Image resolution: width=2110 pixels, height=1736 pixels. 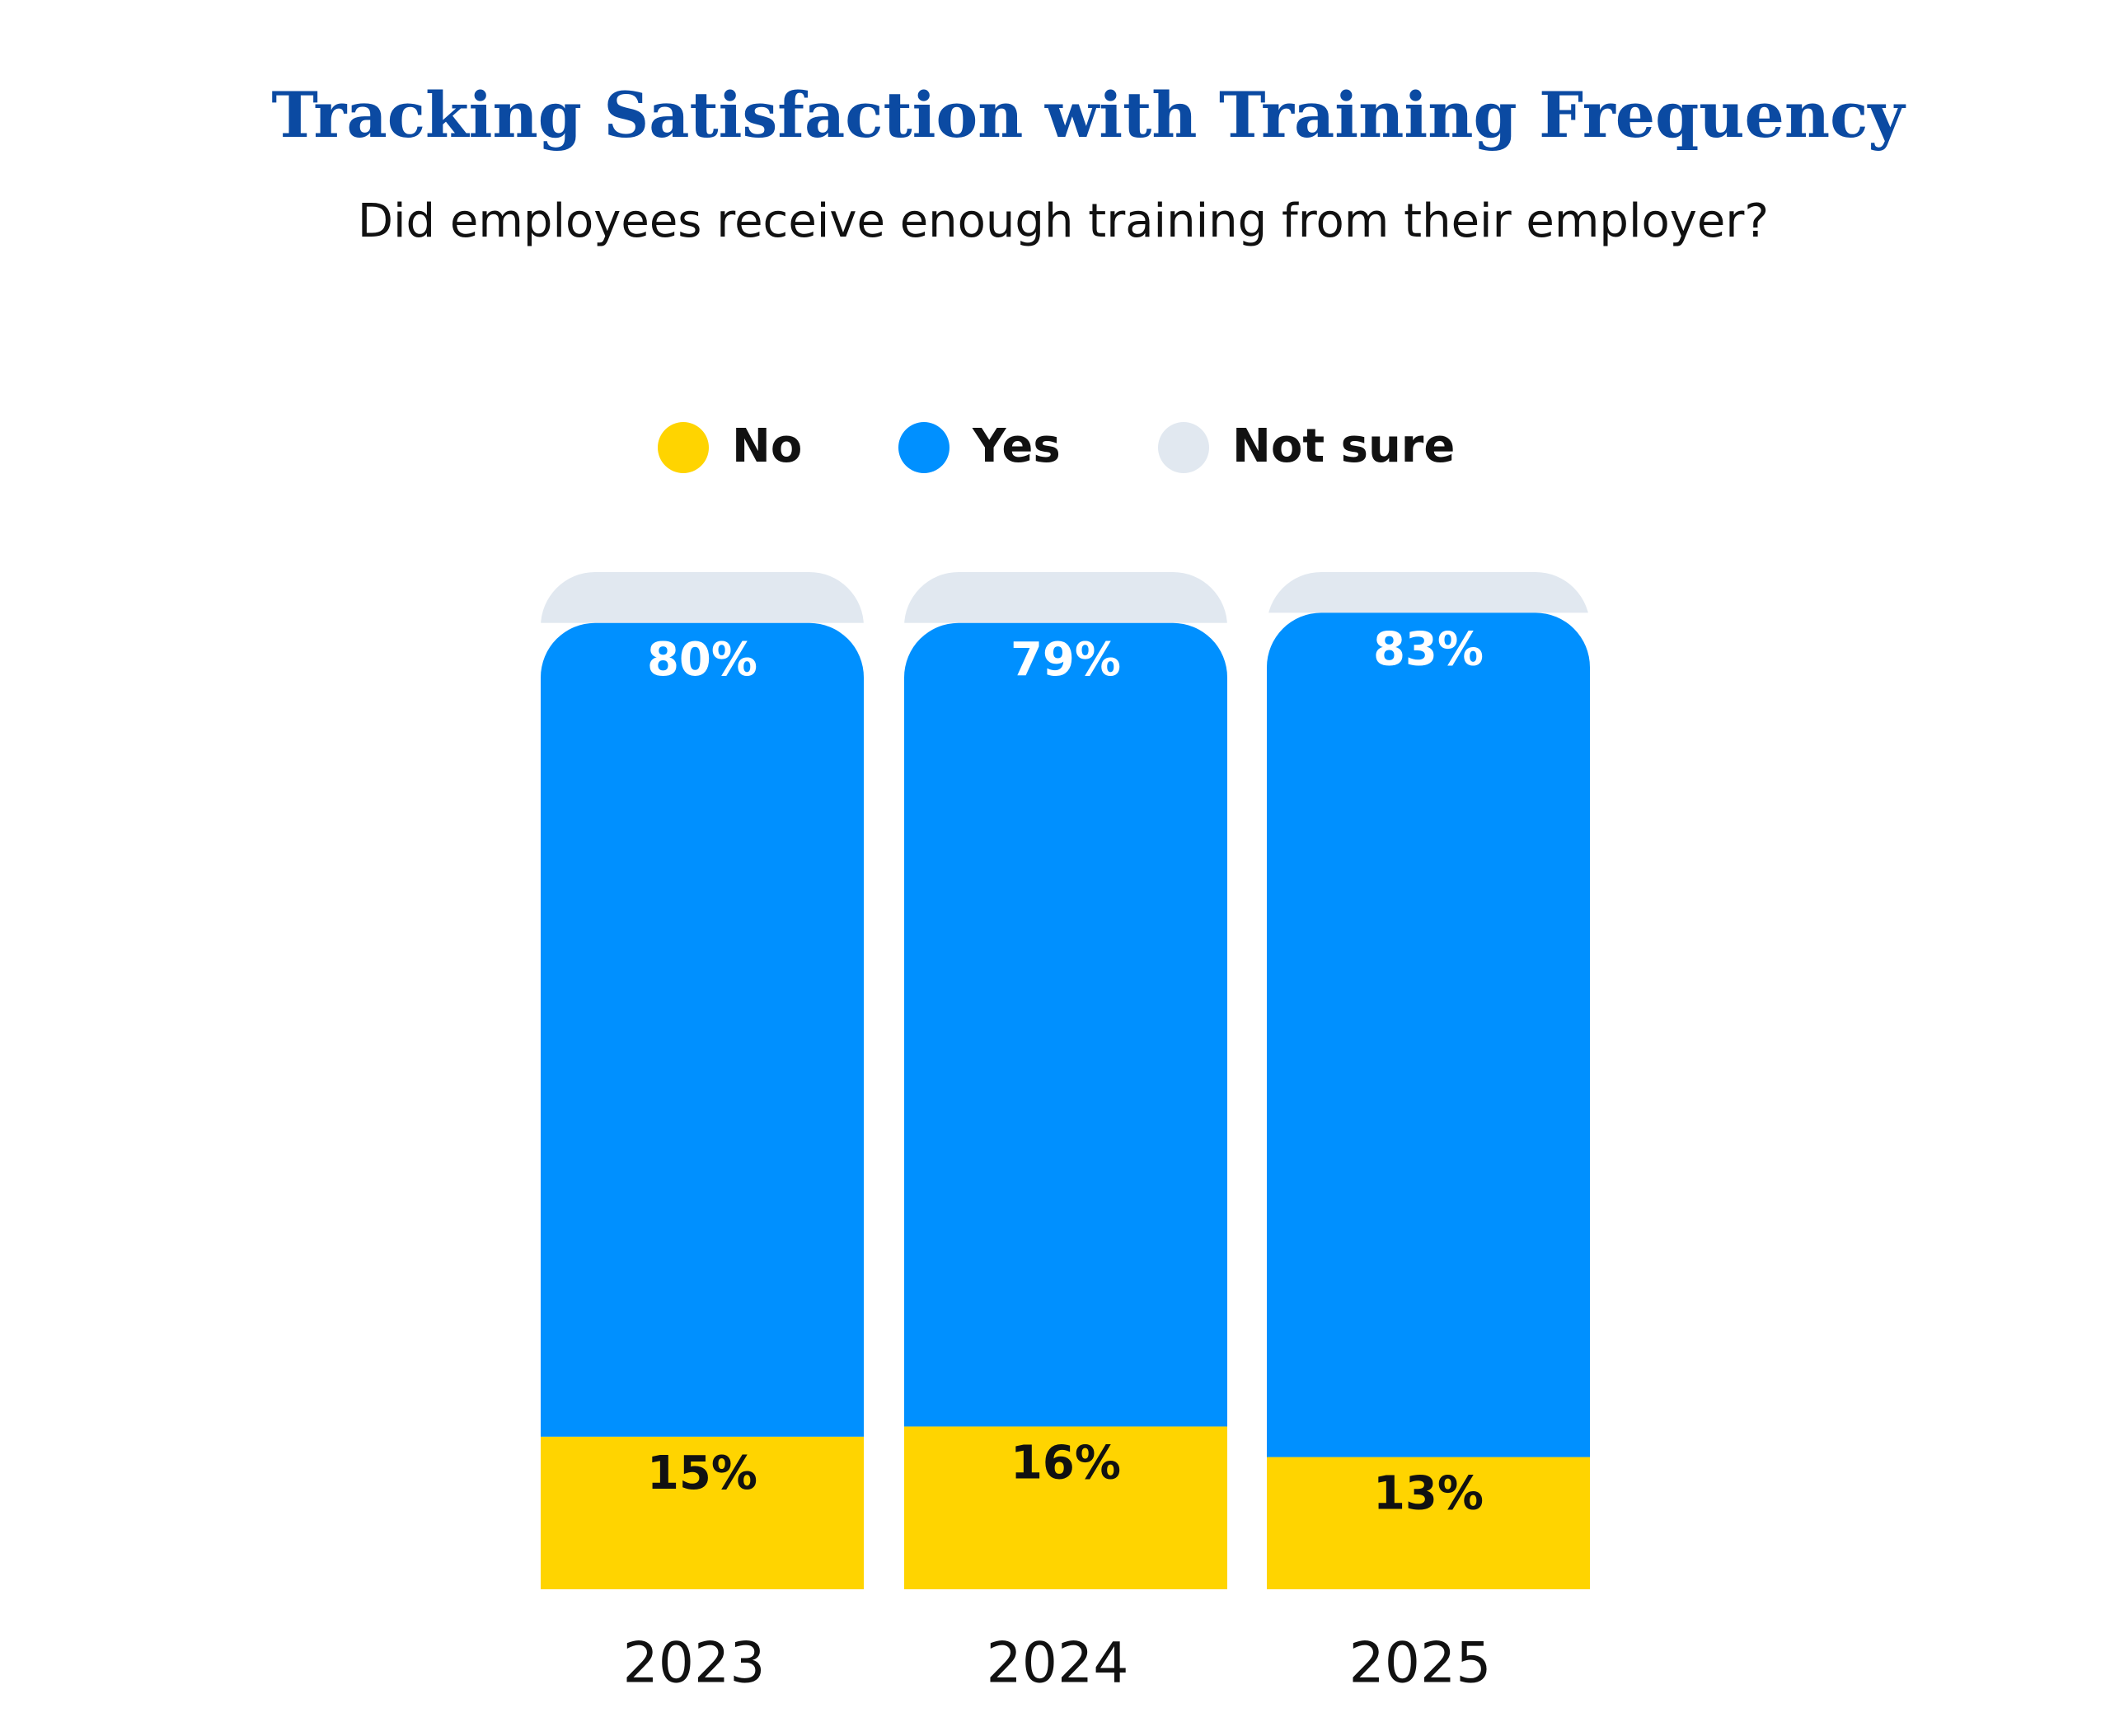 I want to click on data-label: 15%, so click(x=702, y=1473).